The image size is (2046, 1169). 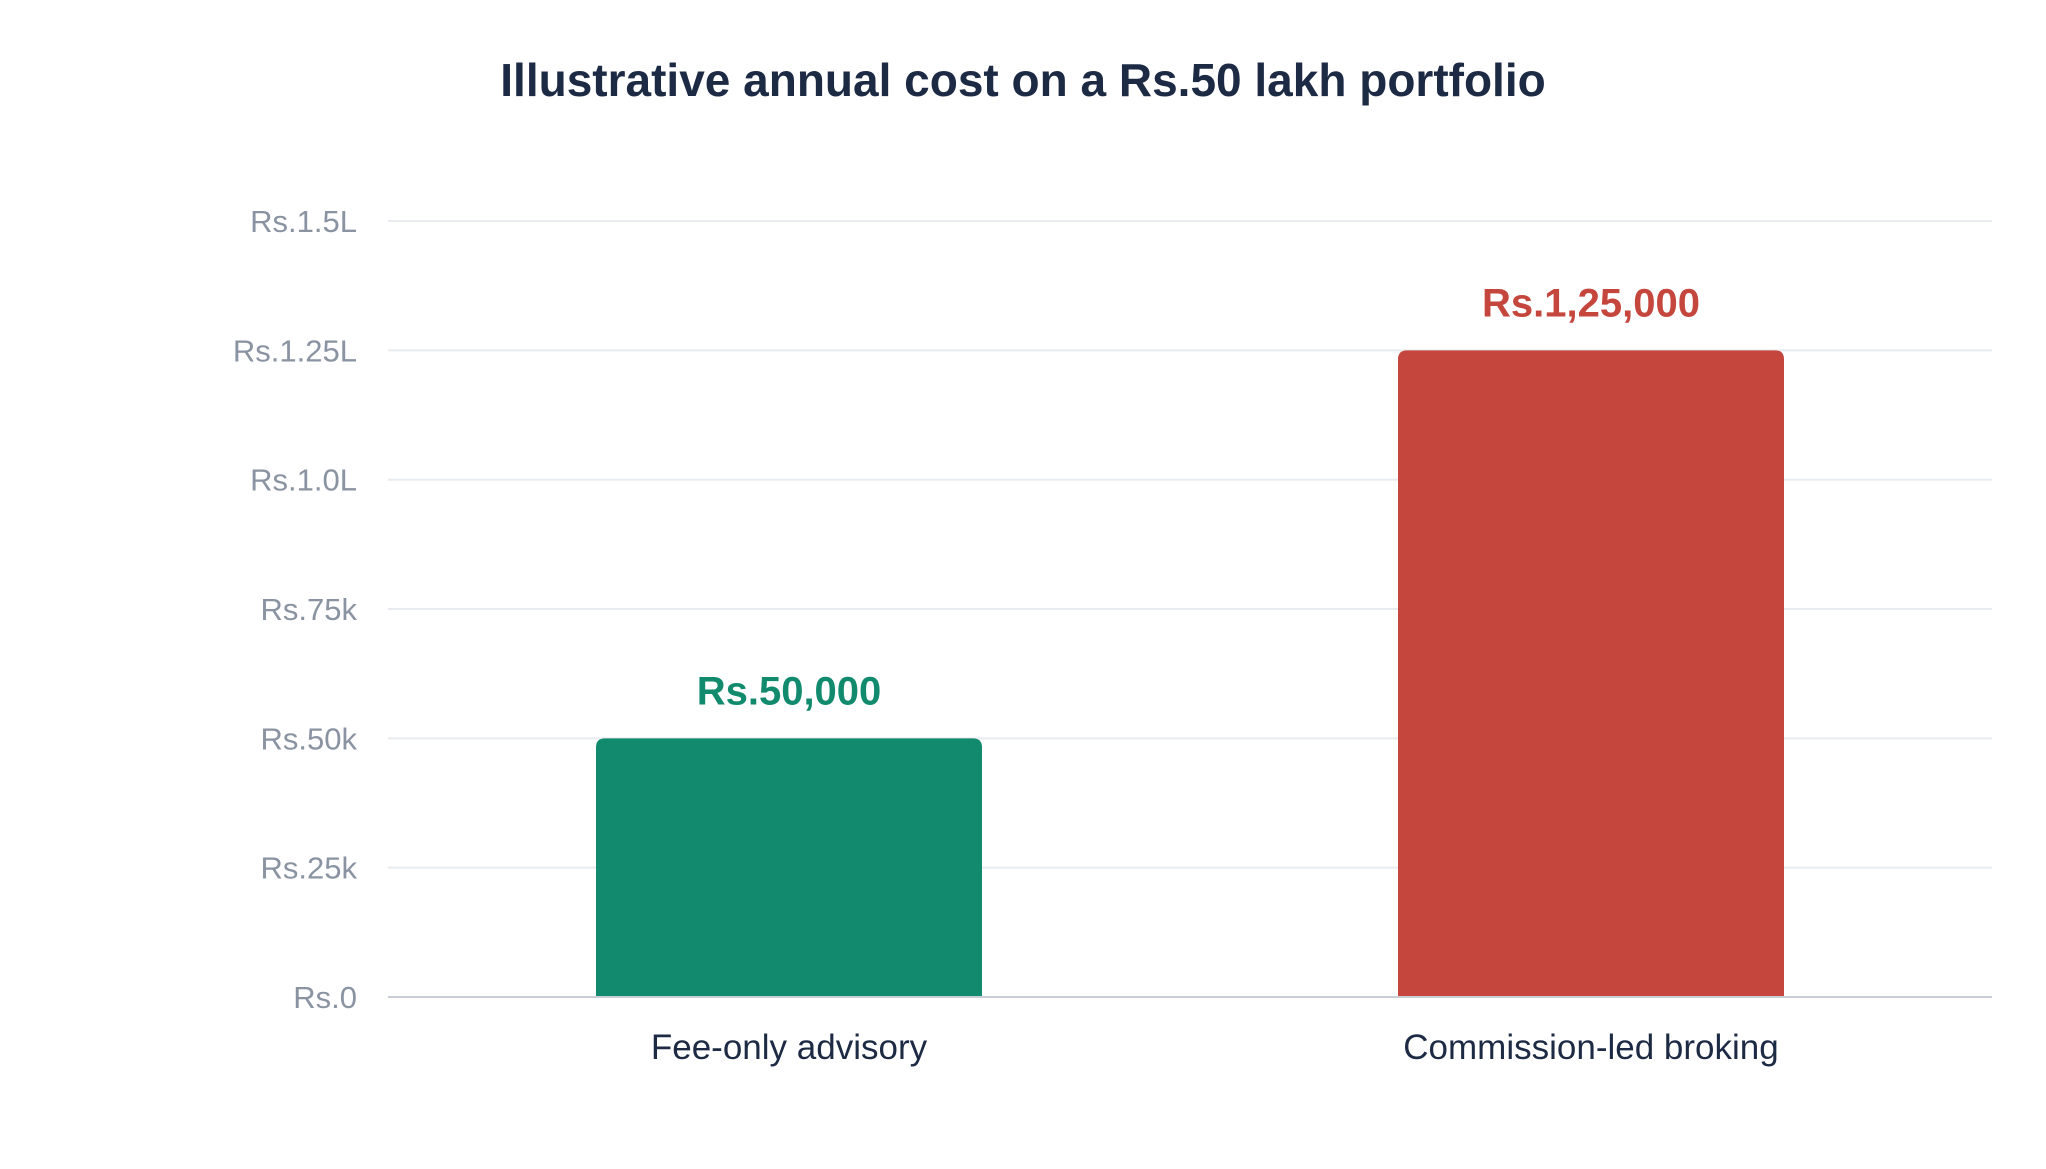 What do you see at coordinates (789, 691) in the screenshot?
I see `bar-value-label: Rs.50,000` at bounding box center [789, 691].